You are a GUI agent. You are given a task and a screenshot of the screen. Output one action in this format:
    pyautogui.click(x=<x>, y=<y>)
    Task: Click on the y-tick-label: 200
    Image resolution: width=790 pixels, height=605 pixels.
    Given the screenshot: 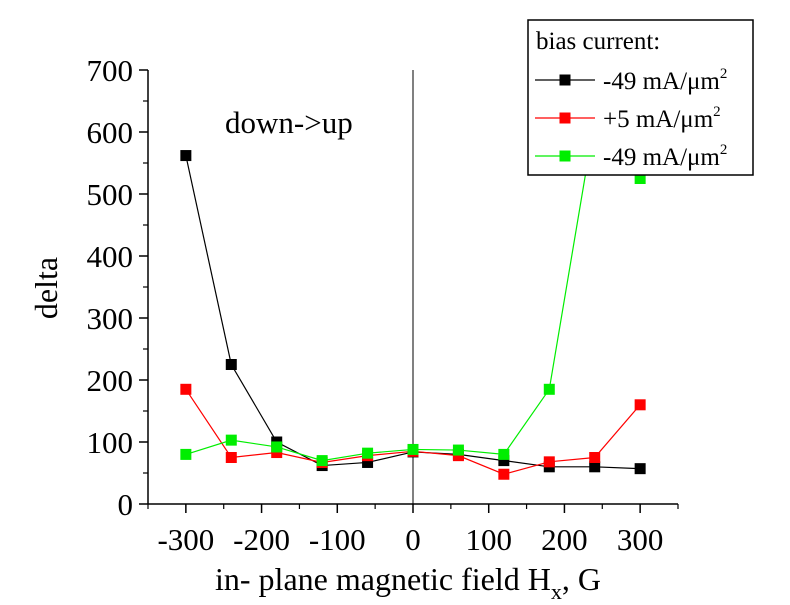 What is the action you would take?
    pyautogui.click(x=110, y=380)
    